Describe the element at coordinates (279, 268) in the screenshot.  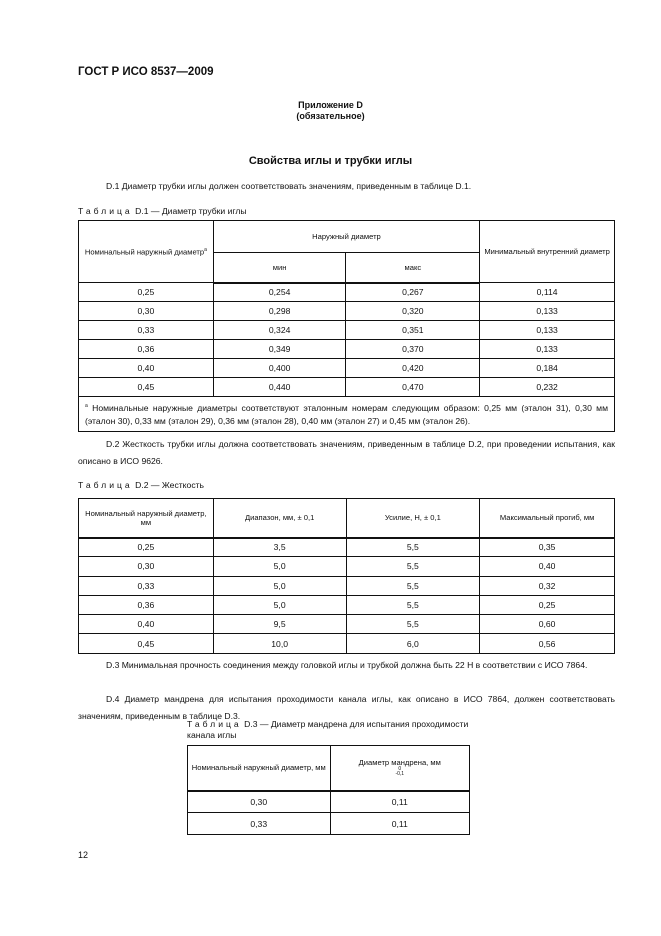
I see `header-min: мин` at that location.